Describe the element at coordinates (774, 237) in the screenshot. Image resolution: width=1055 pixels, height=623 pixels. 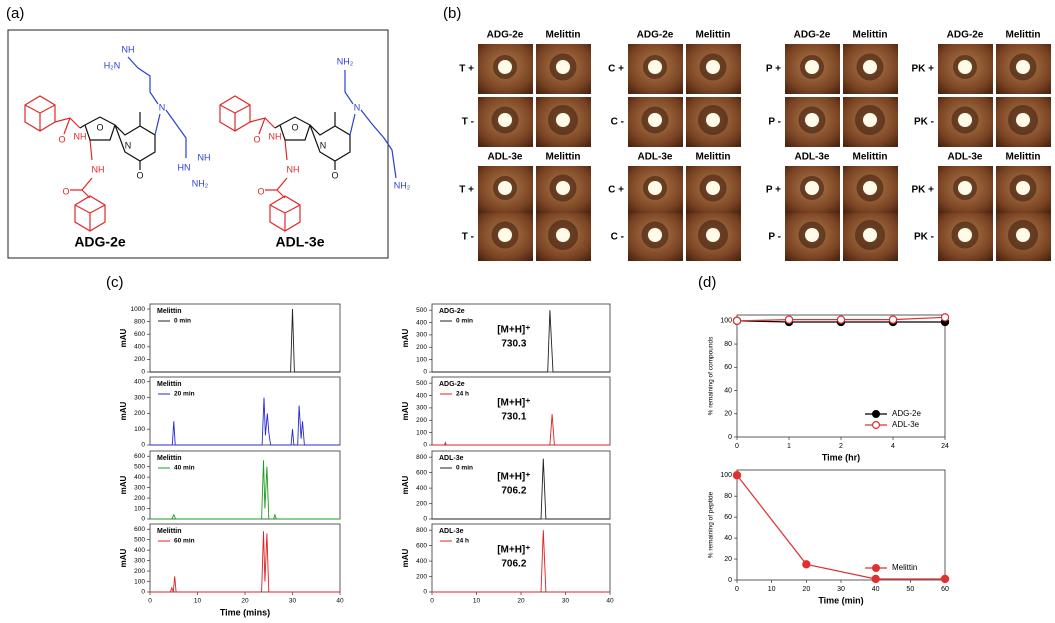
I see `row-label: P -` at that location.